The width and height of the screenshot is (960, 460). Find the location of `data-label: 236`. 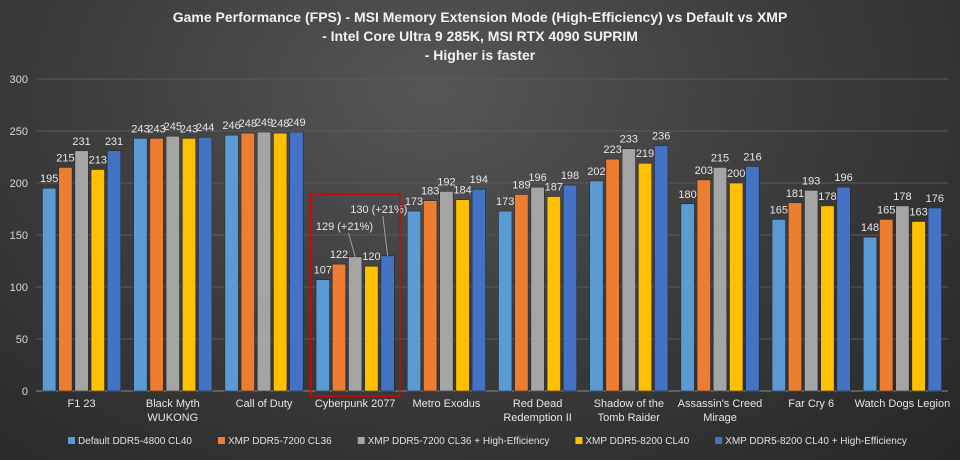

data-label: 236 is located at coordinates (661, 137).